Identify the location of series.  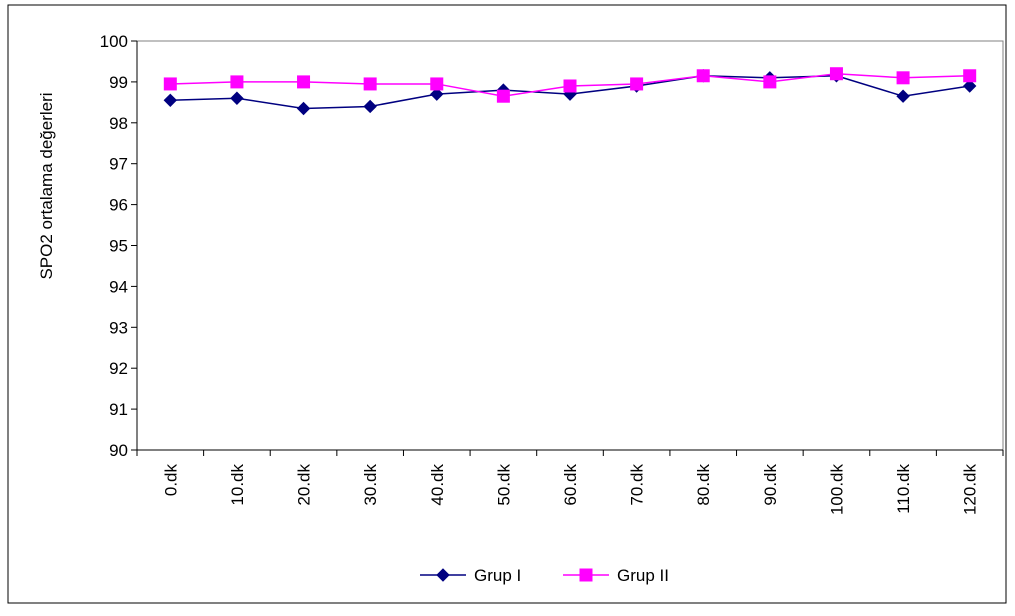
(570, 91).